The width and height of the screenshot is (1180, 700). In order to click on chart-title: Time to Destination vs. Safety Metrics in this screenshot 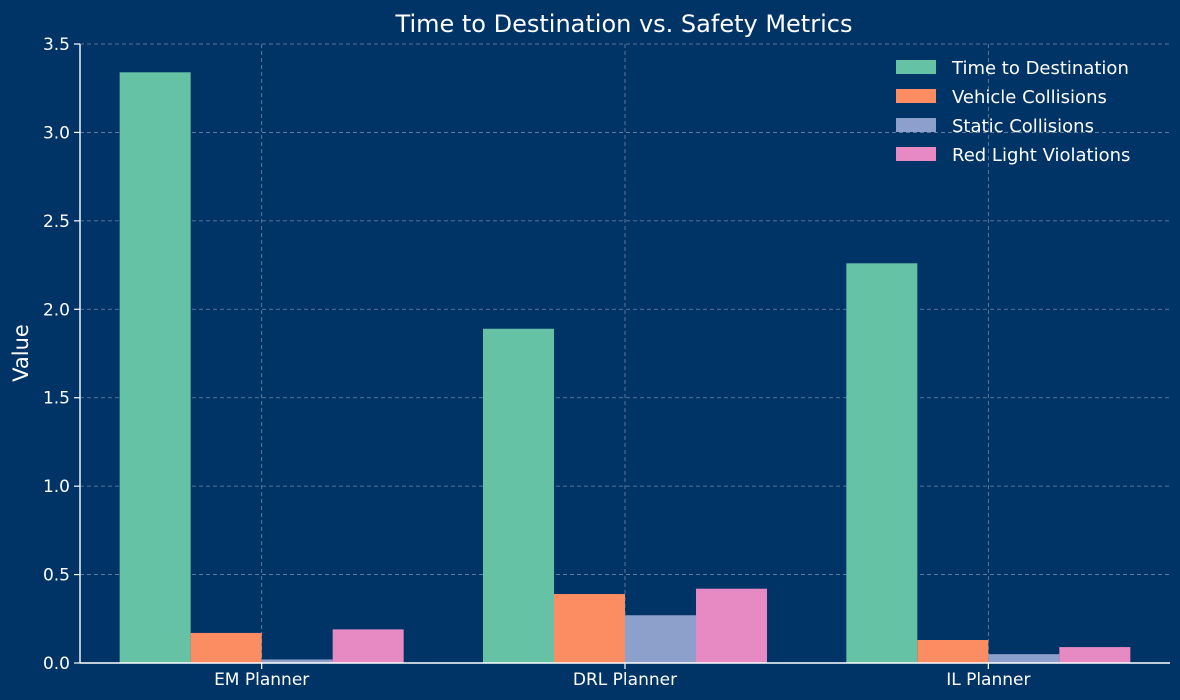, I will do `click(624, 24)`.